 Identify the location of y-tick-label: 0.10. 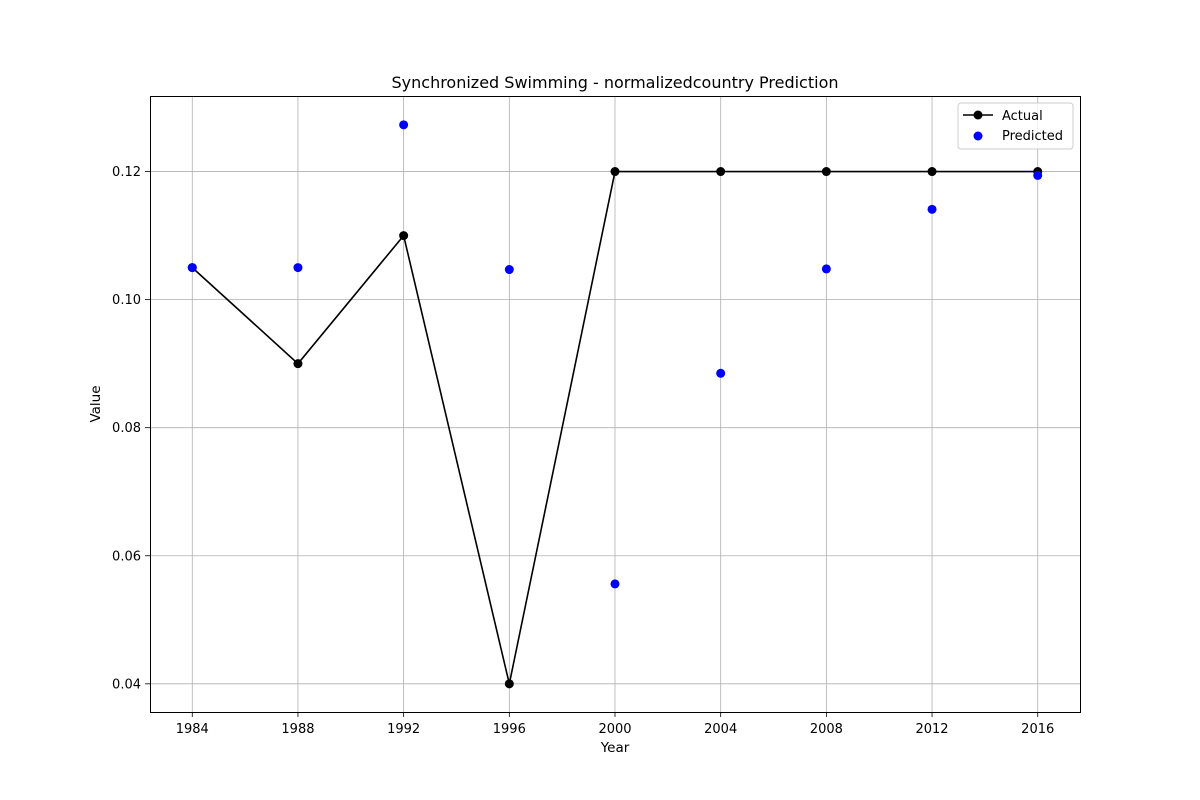
(126, 300).